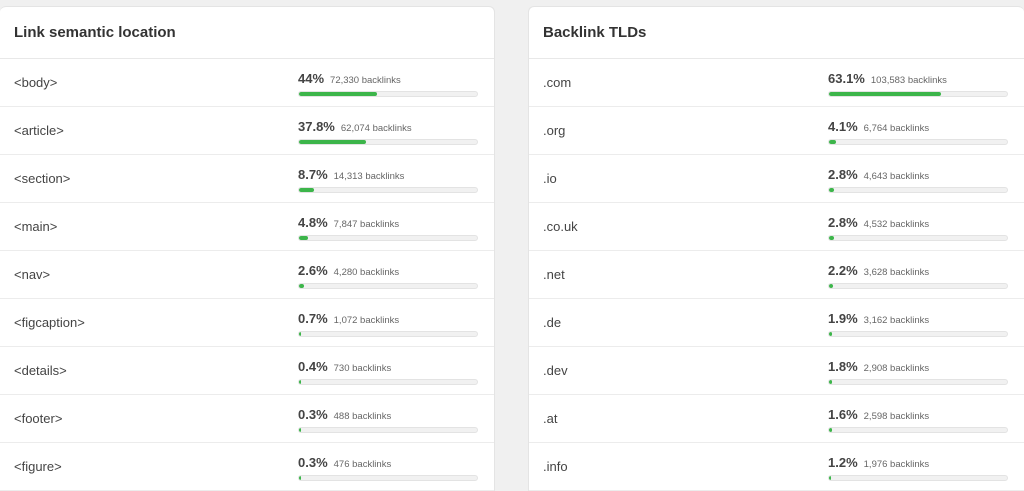 This screenshot has height=491, width=1024. What do you see at coordinates (247, 323) in the screenshot?
I see `list-row: <figcaption> 0.7% 1,072 backlinks` at bounding box center [247, 323].